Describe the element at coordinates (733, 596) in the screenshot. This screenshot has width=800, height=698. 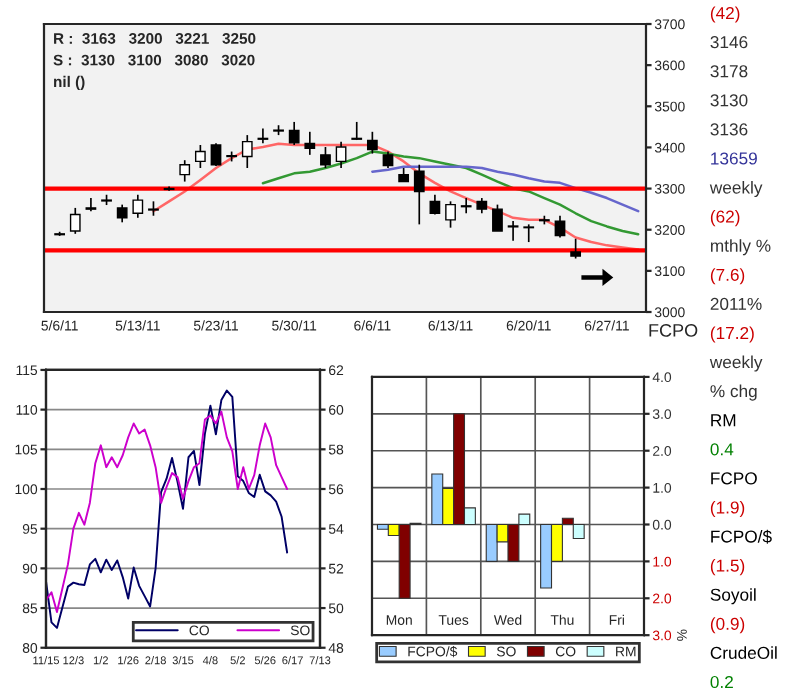
I see `text: Soyoil` at that location.